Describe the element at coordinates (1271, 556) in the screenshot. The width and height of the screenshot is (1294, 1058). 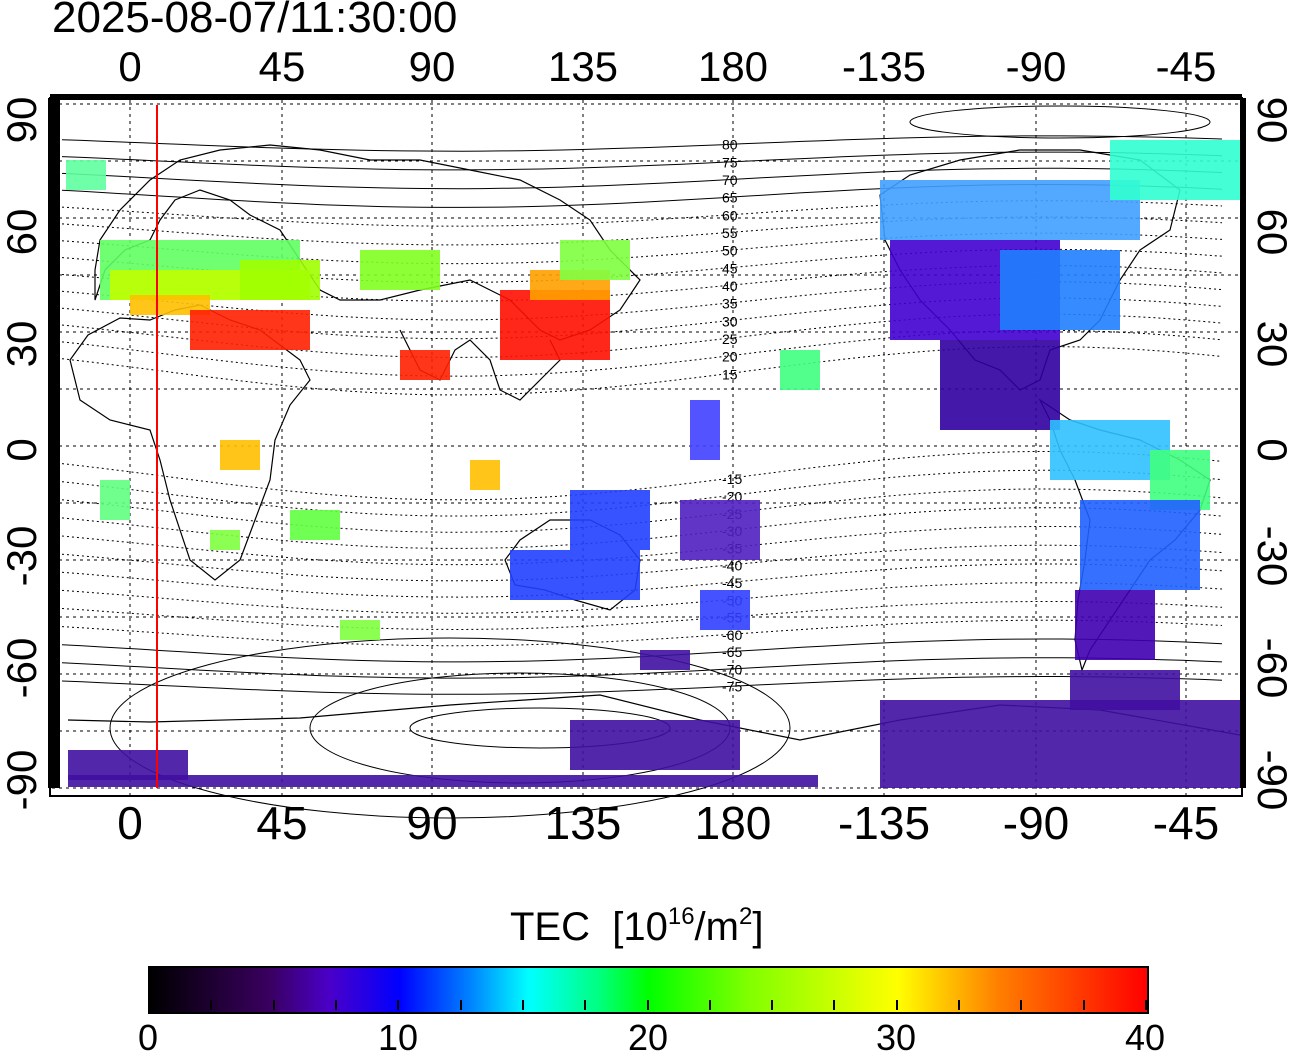
I see `lat-tick-right: -30` at that location.